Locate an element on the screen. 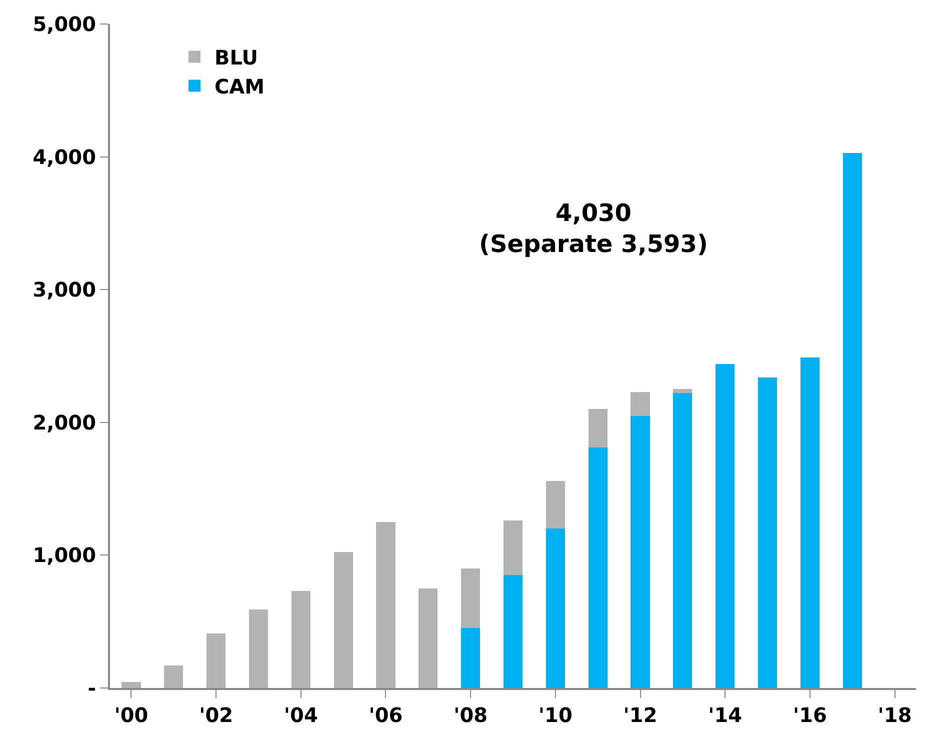  y-tick-label: 2,000 is located at coordinates (64, 422).